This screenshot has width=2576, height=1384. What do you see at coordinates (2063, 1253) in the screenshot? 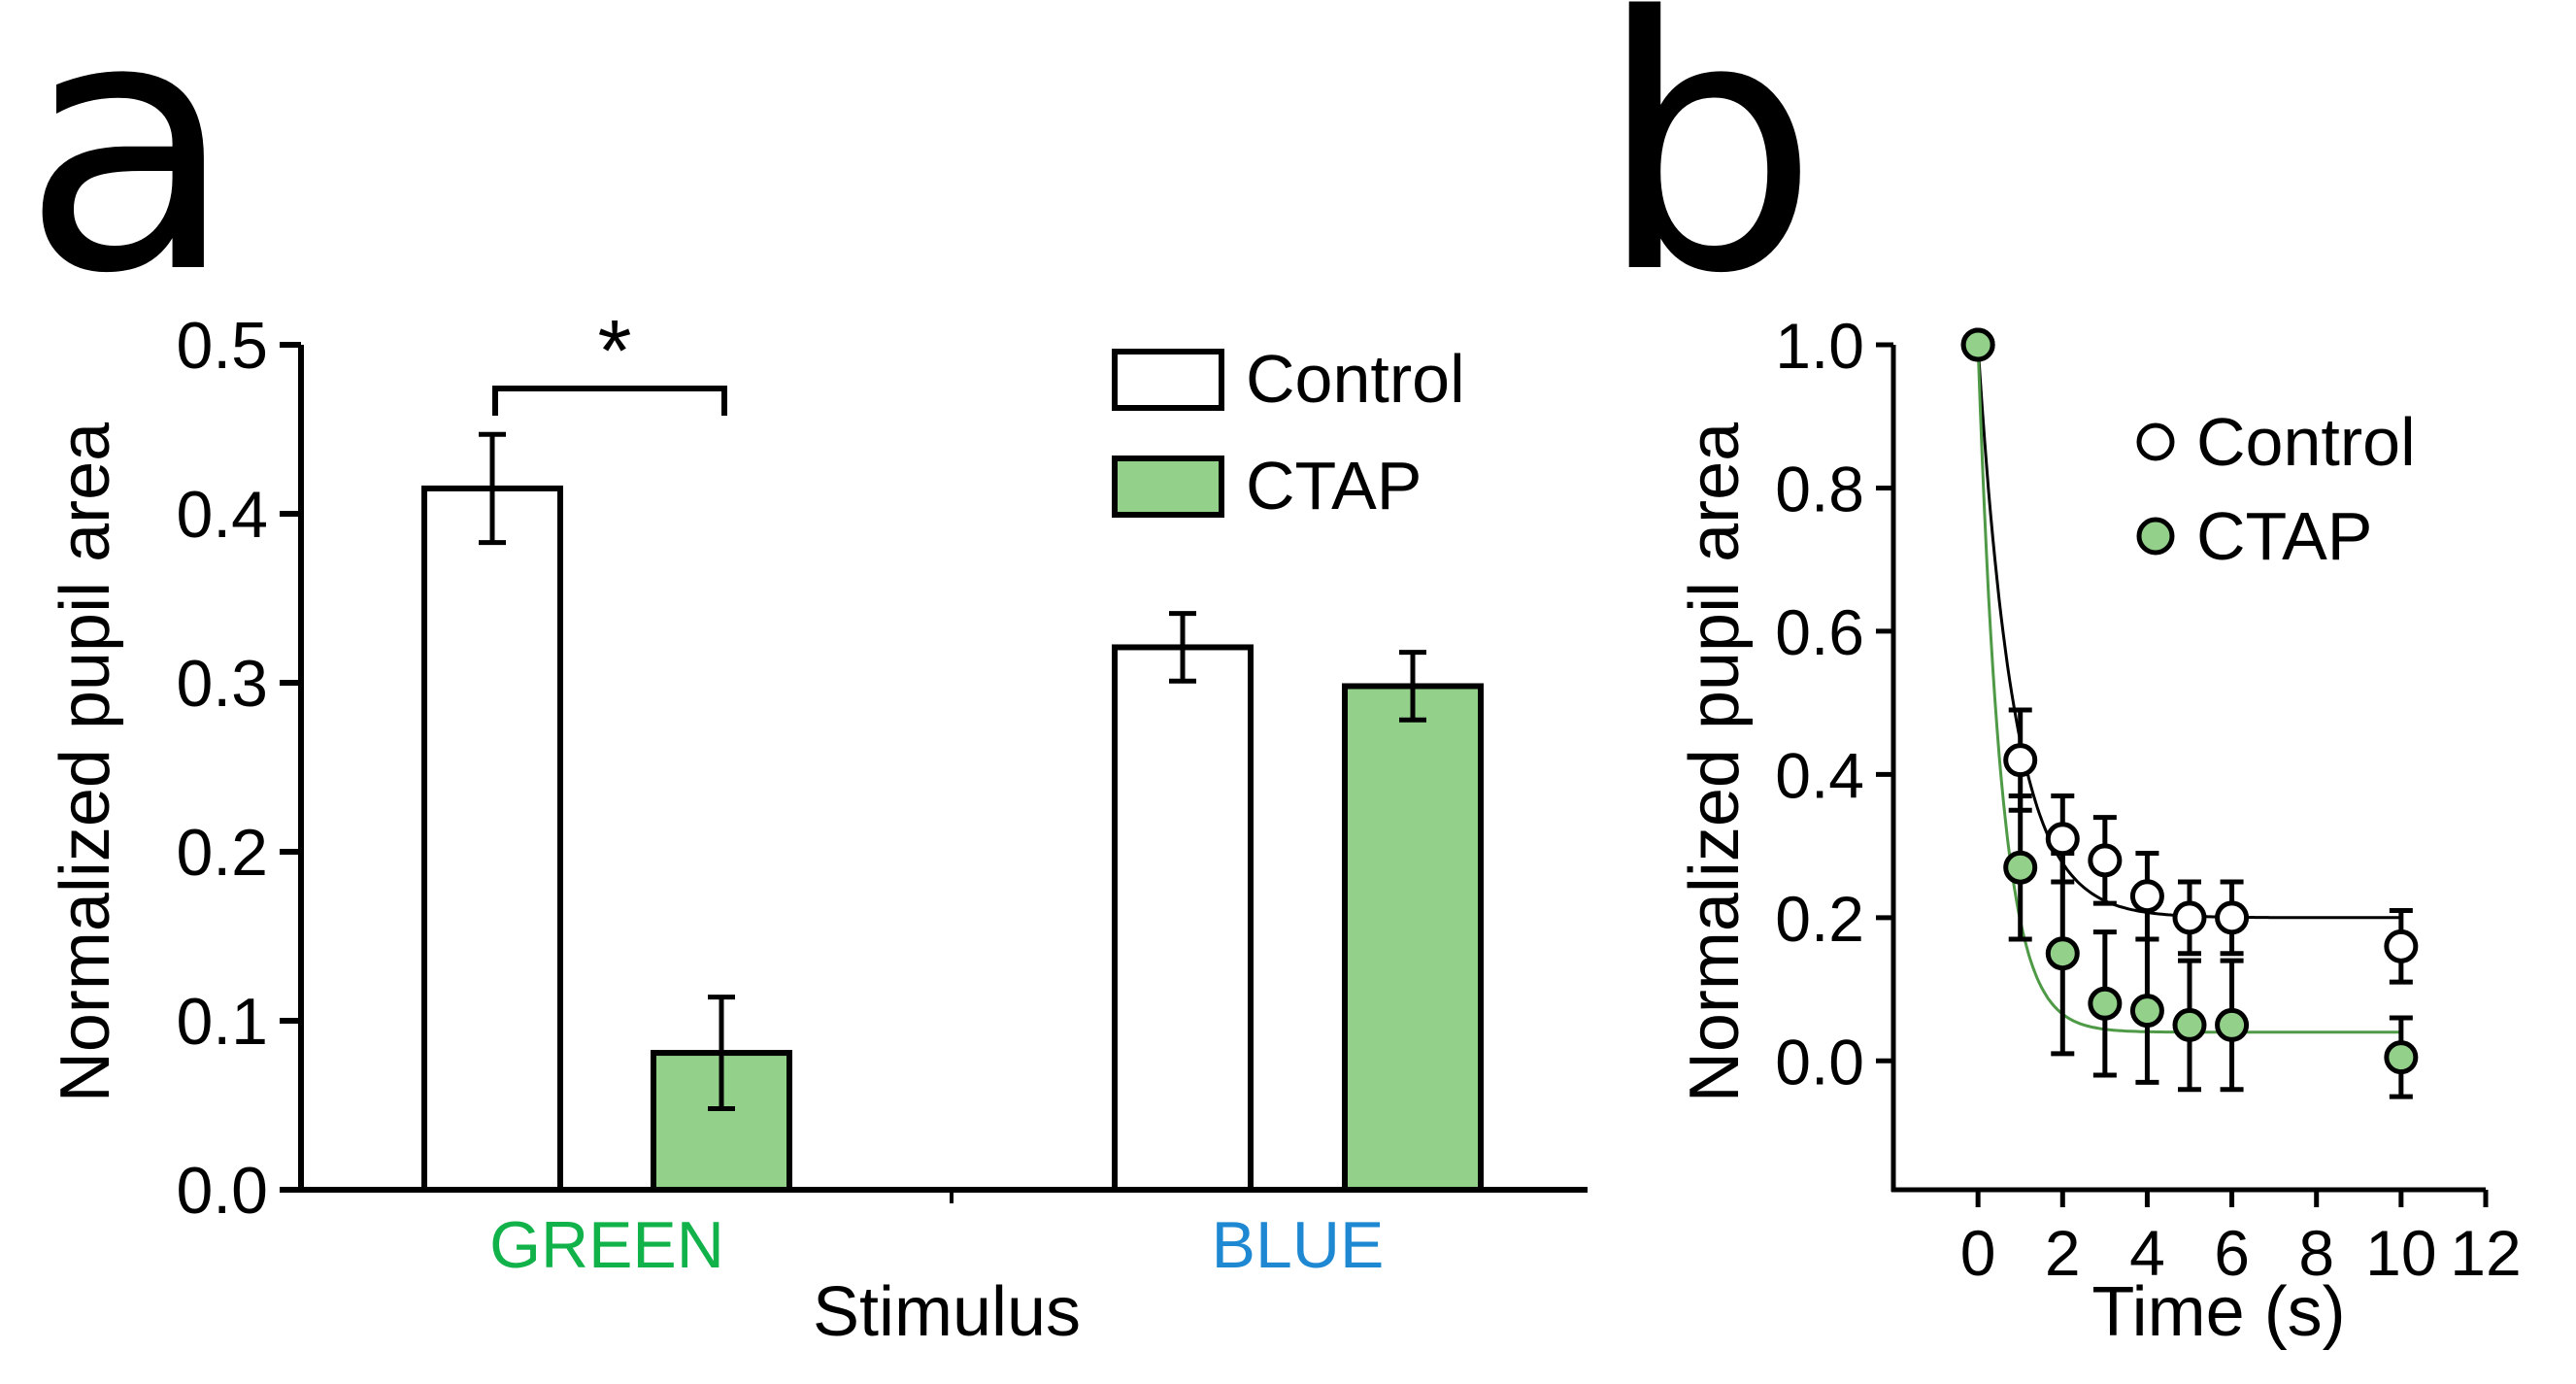
I see `x-tick-label: 2` at bounding box center [2063, 1253].